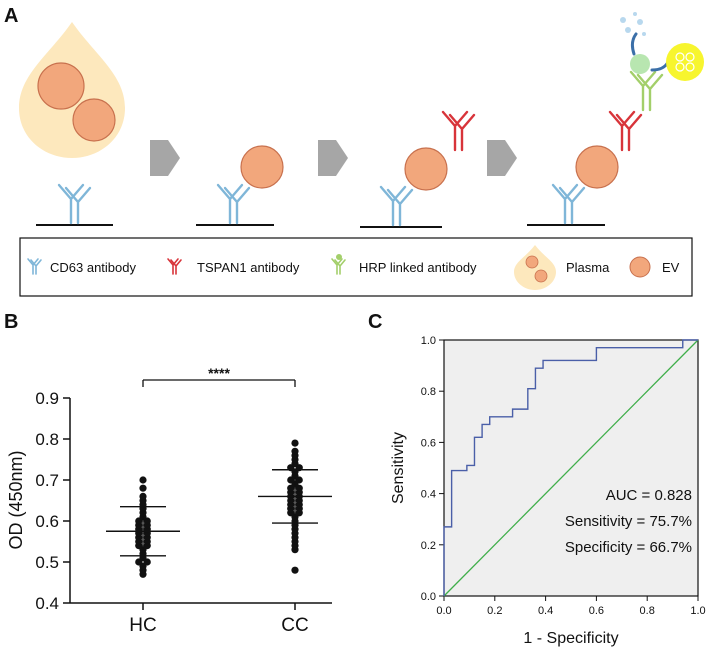 This screenshot has height=655, width=709. What do you see at coordinates (443, 611) in the screenshot?
I see `x-tick-label: 0.0` at bounding box center [443, 611].